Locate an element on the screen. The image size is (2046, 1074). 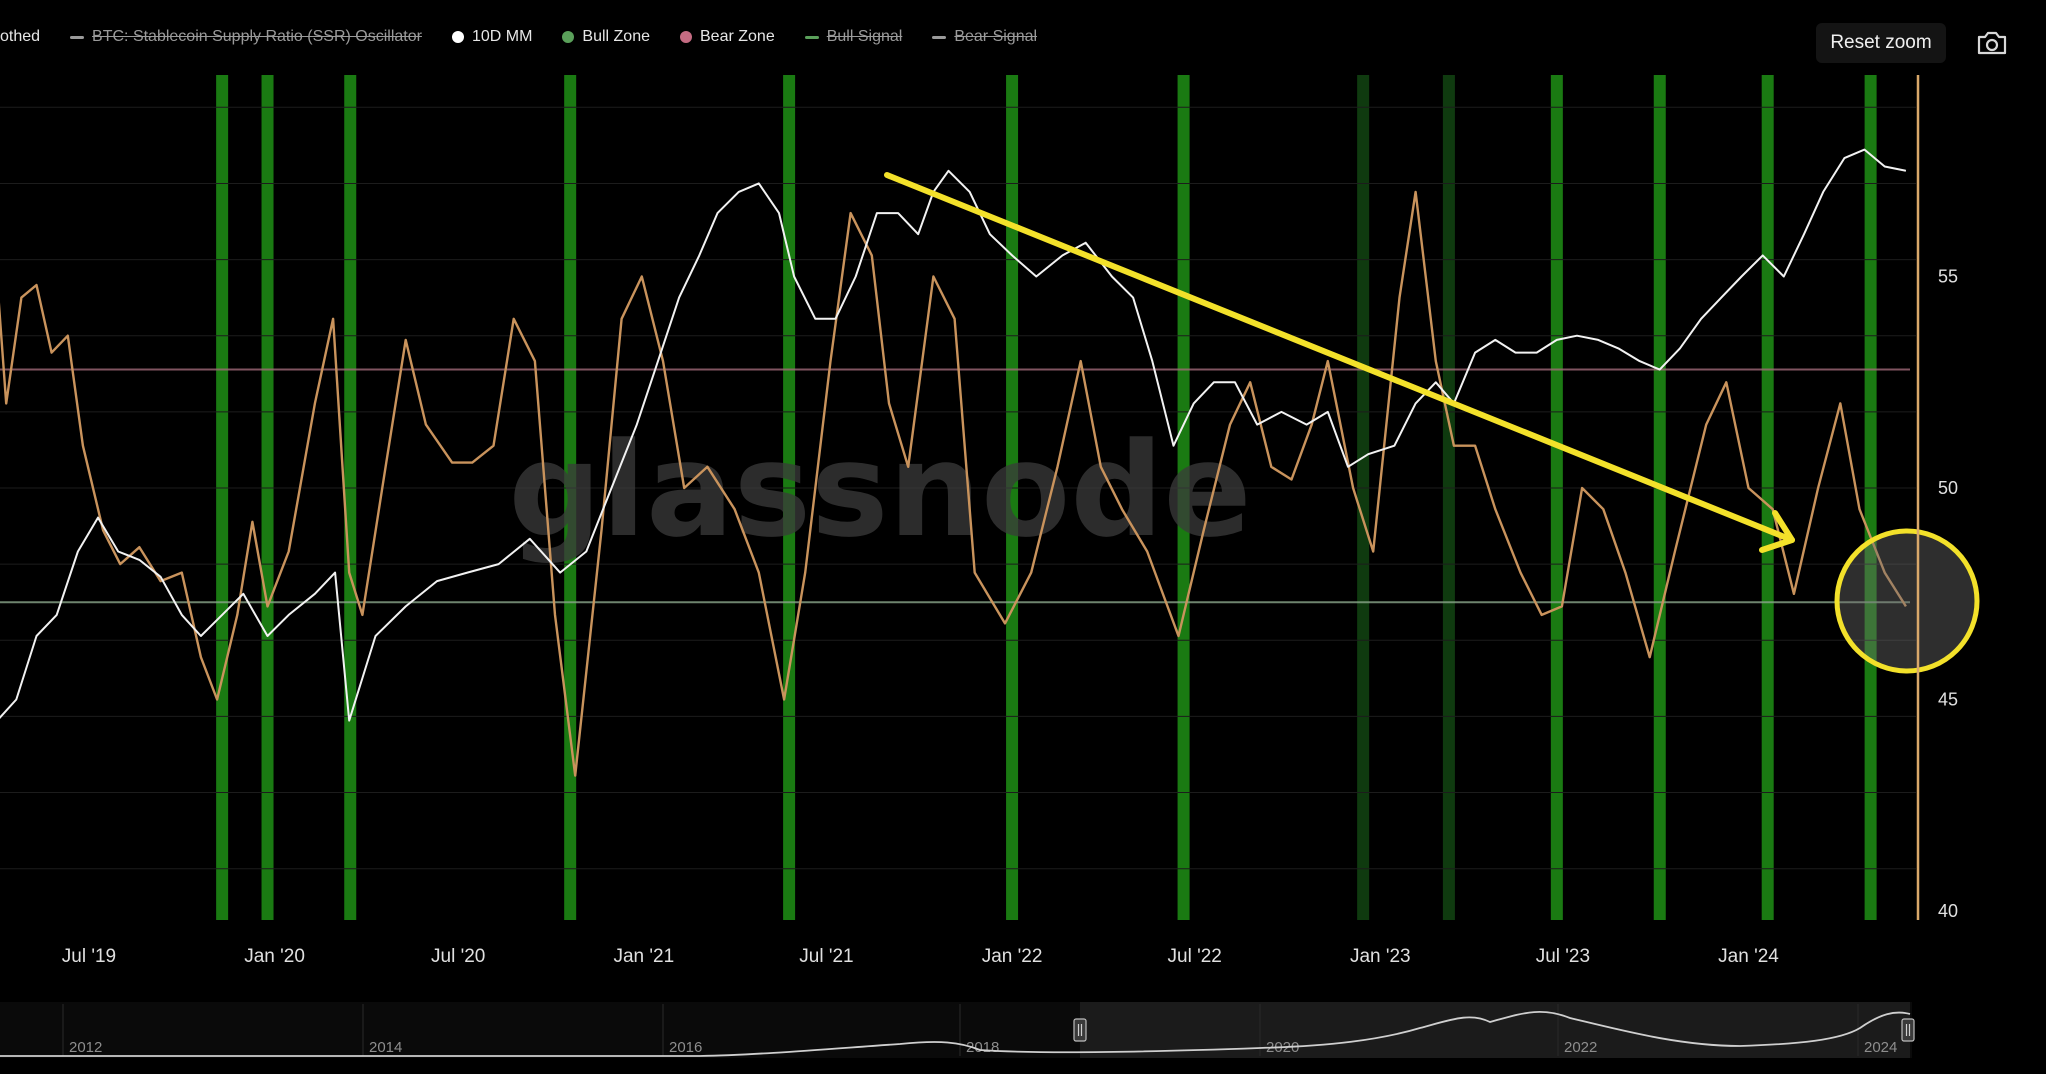
x-tick-label: Jul '19 is located at coordinates (89, 956).